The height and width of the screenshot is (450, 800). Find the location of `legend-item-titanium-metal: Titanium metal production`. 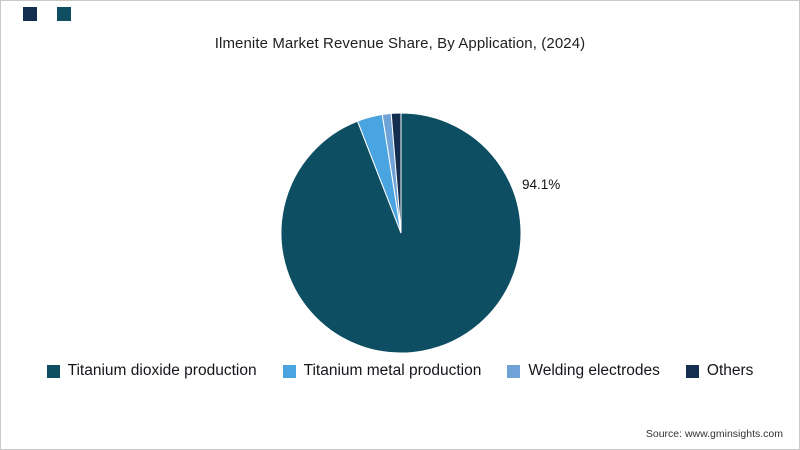

legend-item-titanium-metal: Titanium metal production is located at coordinates (382, 371).